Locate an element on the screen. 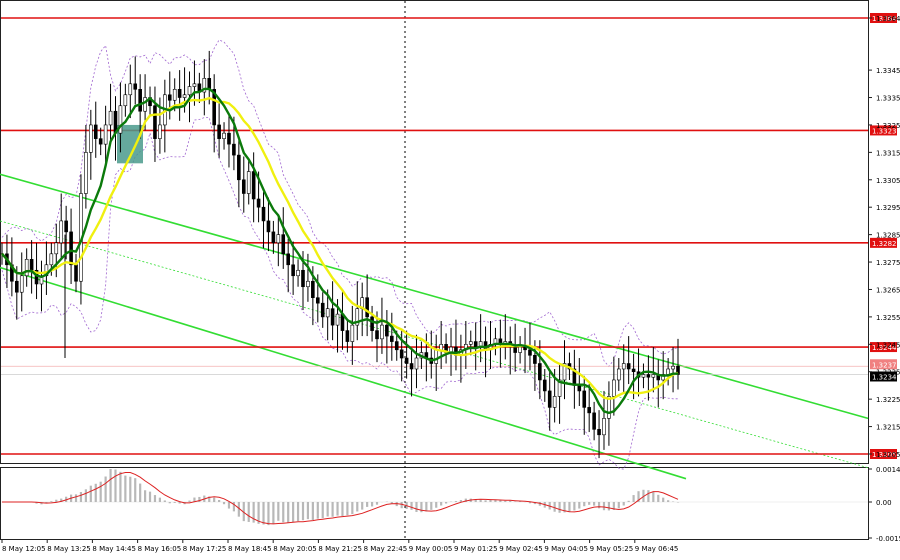 The height and width of the screenshot is (560, 900). level-tag-label: 1.3244 is located at coordinates (884, 348).